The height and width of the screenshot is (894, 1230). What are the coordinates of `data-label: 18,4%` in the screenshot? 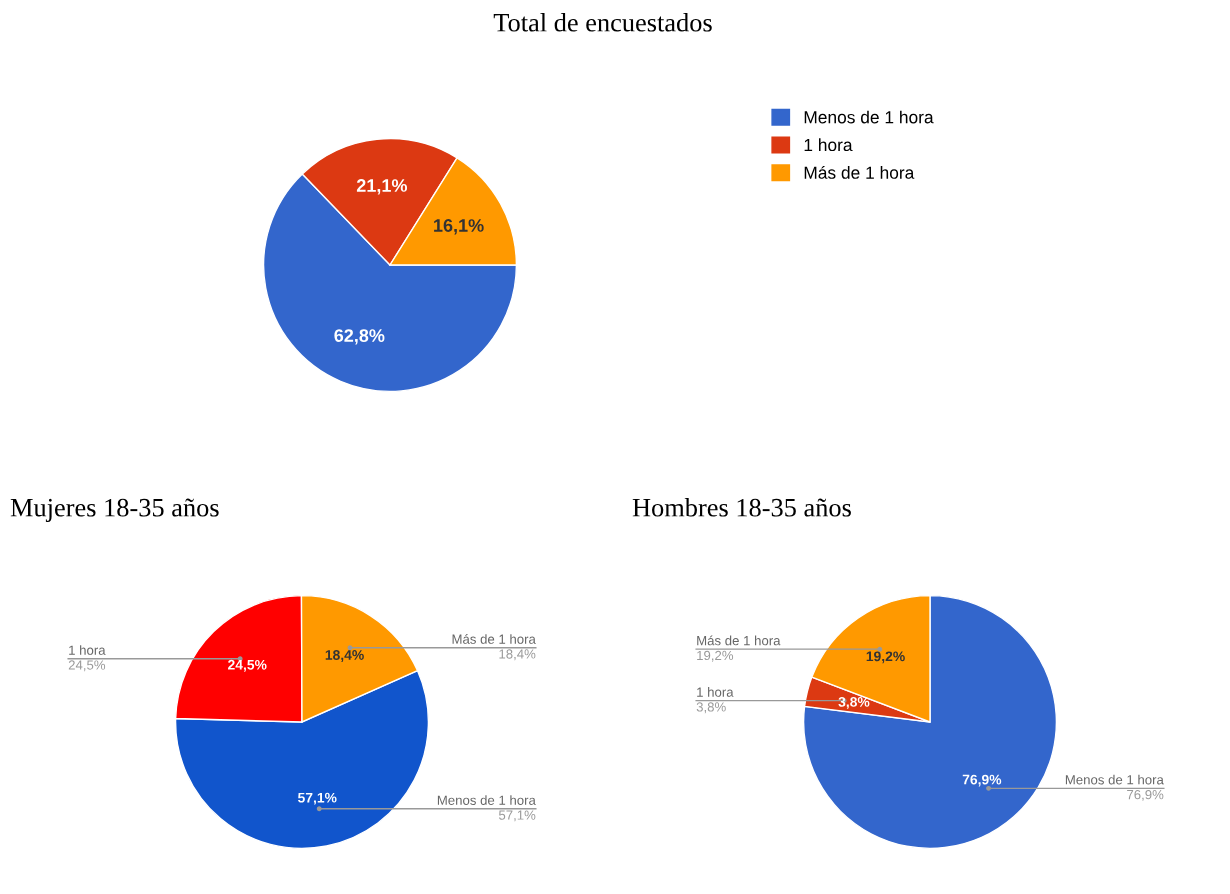 It's located at (344, 656).